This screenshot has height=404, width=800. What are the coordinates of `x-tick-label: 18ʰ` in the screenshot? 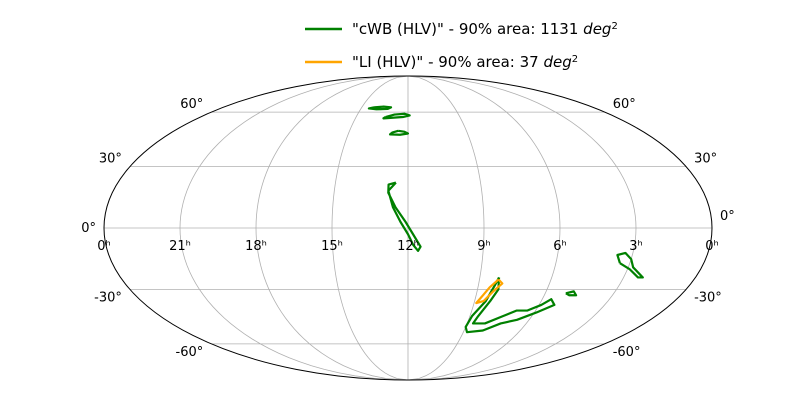 It's located at (256, 246).